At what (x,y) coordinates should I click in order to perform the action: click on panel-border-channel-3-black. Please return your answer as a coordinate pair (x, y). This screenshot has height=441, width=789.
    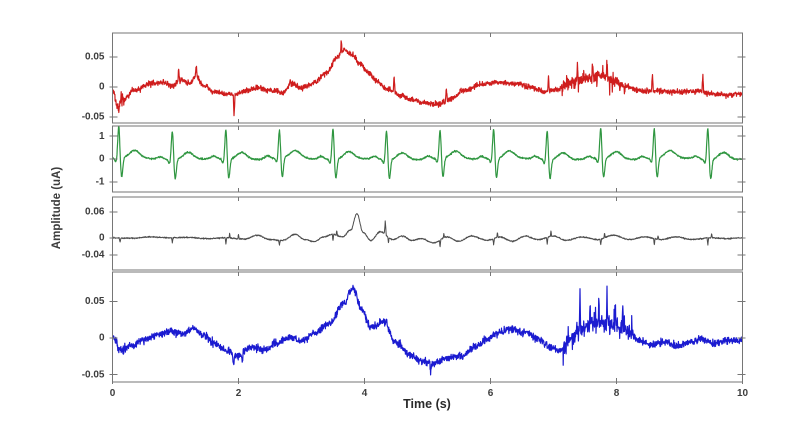
    Looking at the image, I should click on (427, 233).